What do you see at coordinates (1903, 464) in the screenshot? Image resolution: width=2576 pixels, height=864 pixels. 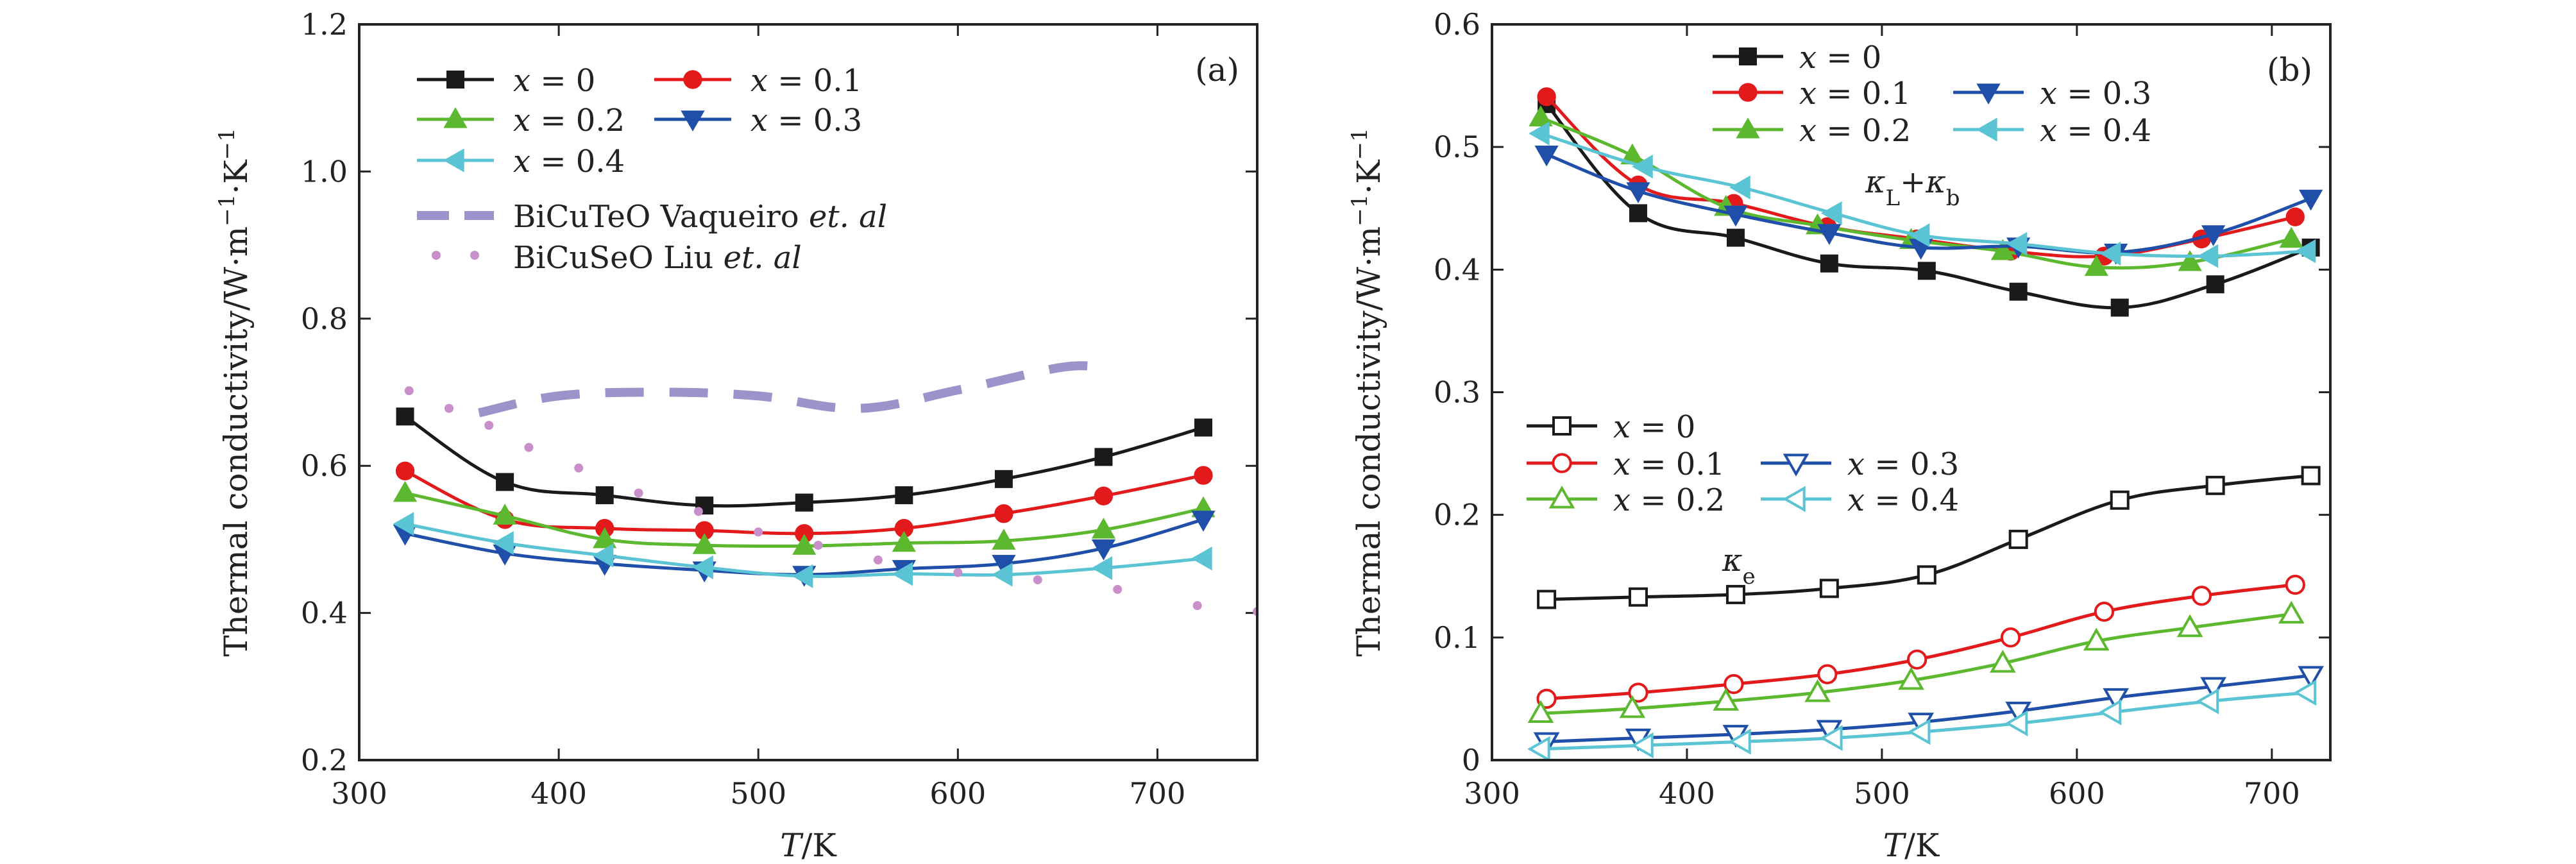 I see `legend-b-label: x = 0.3` at bounding box center [1903, 464].